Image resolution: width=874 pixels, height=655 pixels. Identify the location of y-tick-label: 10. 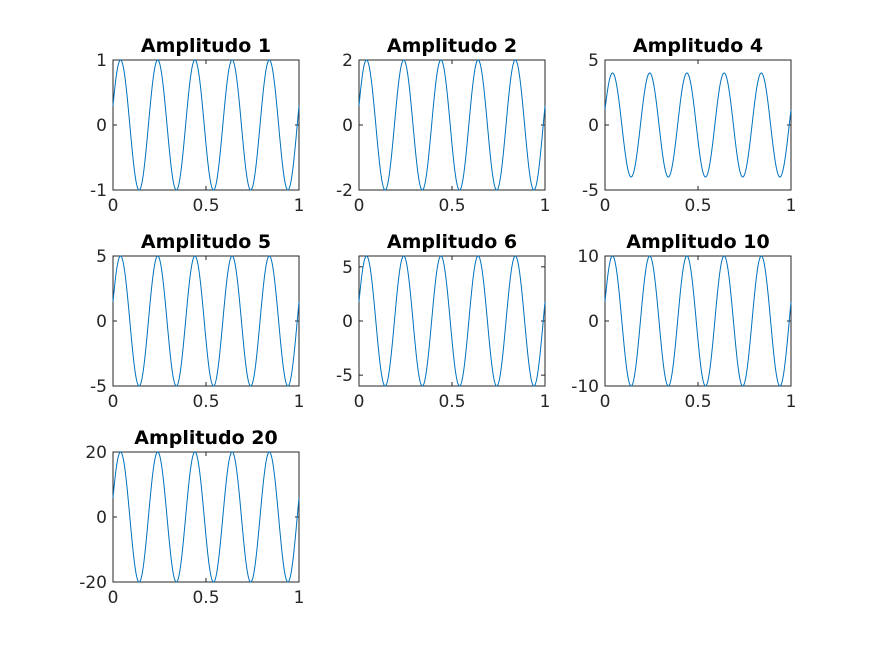
(588, 257).